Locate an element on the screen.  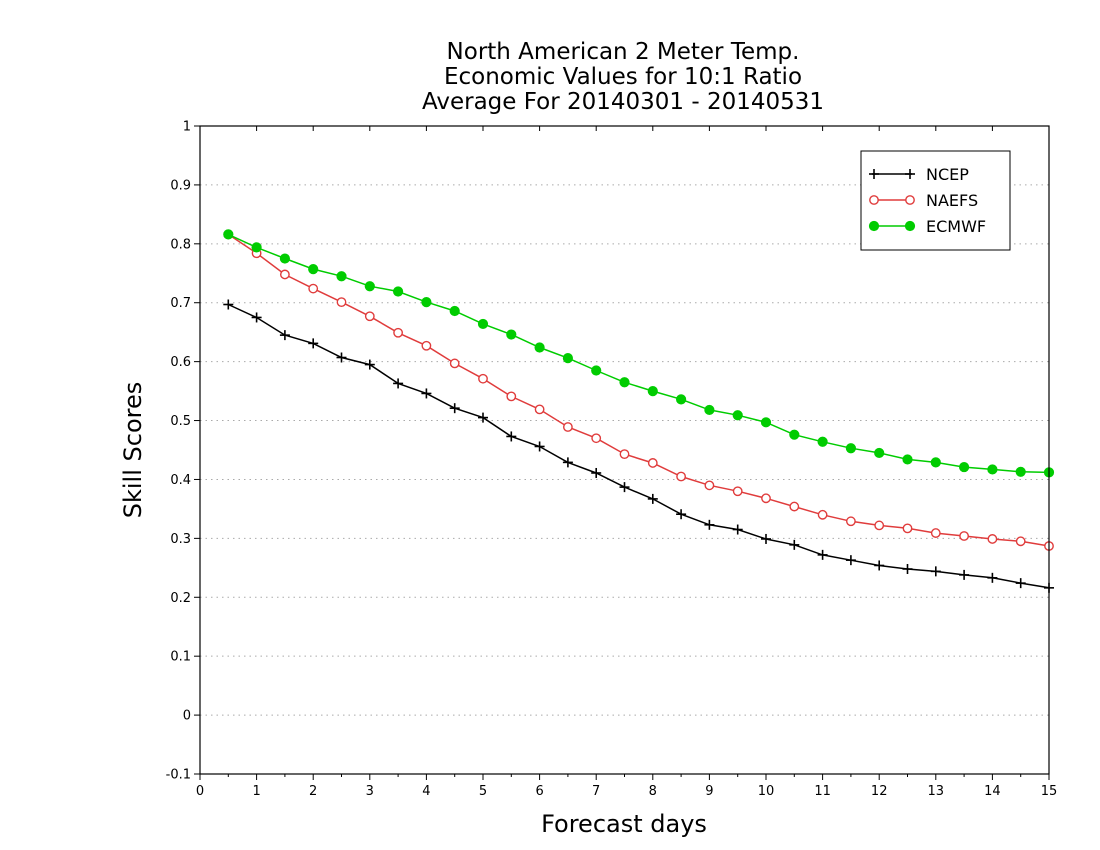
x-tick-label: 13 is located at coordinates (936, 791).